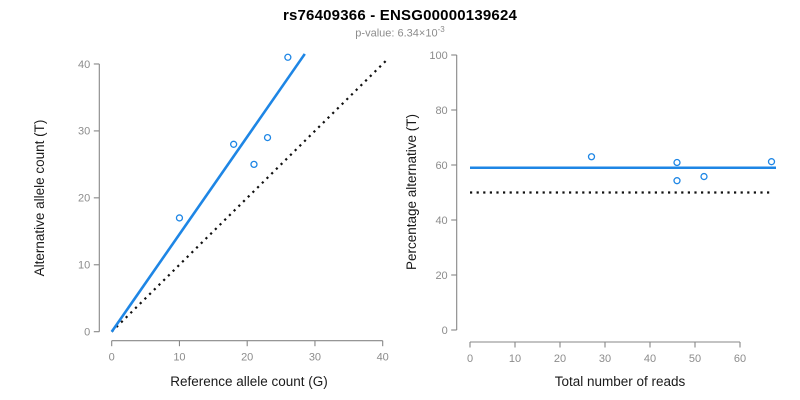 The height and width of the screenshot is (400, 800). I want to click on y-axis-label: Alternative allele count (T), so click(39, 198).